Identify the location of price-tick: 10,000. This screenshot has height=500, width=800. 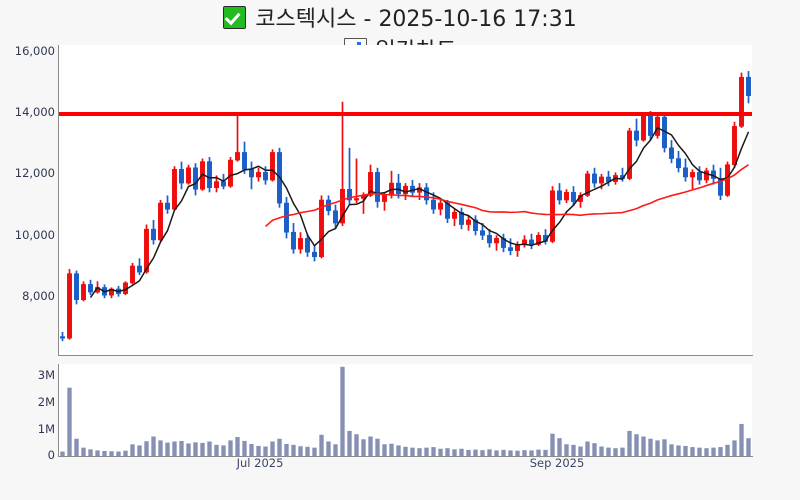
(34, 235).